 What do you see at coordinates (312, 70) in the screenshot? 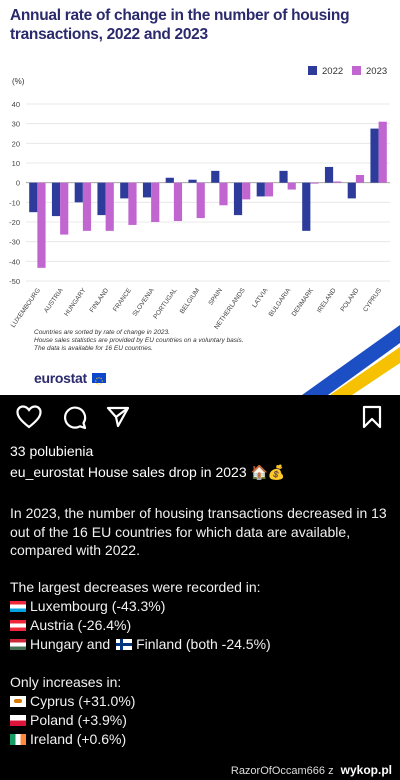
I see `legend-swatch-2022` at bounding box center [312, 70].